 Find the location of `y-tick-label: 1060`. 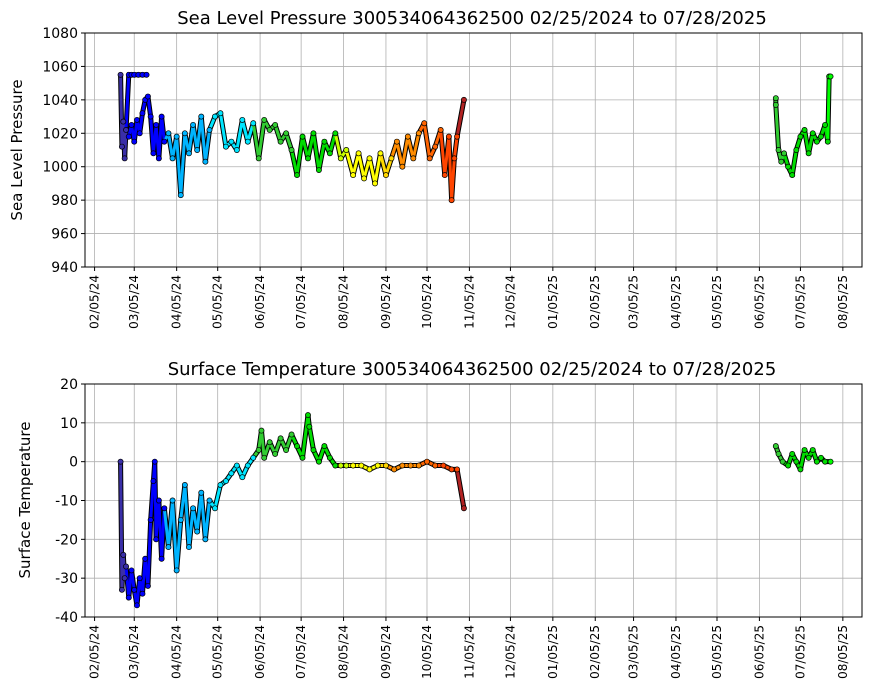

y-tick-label: 1060 is located at coordinates (60, 67).